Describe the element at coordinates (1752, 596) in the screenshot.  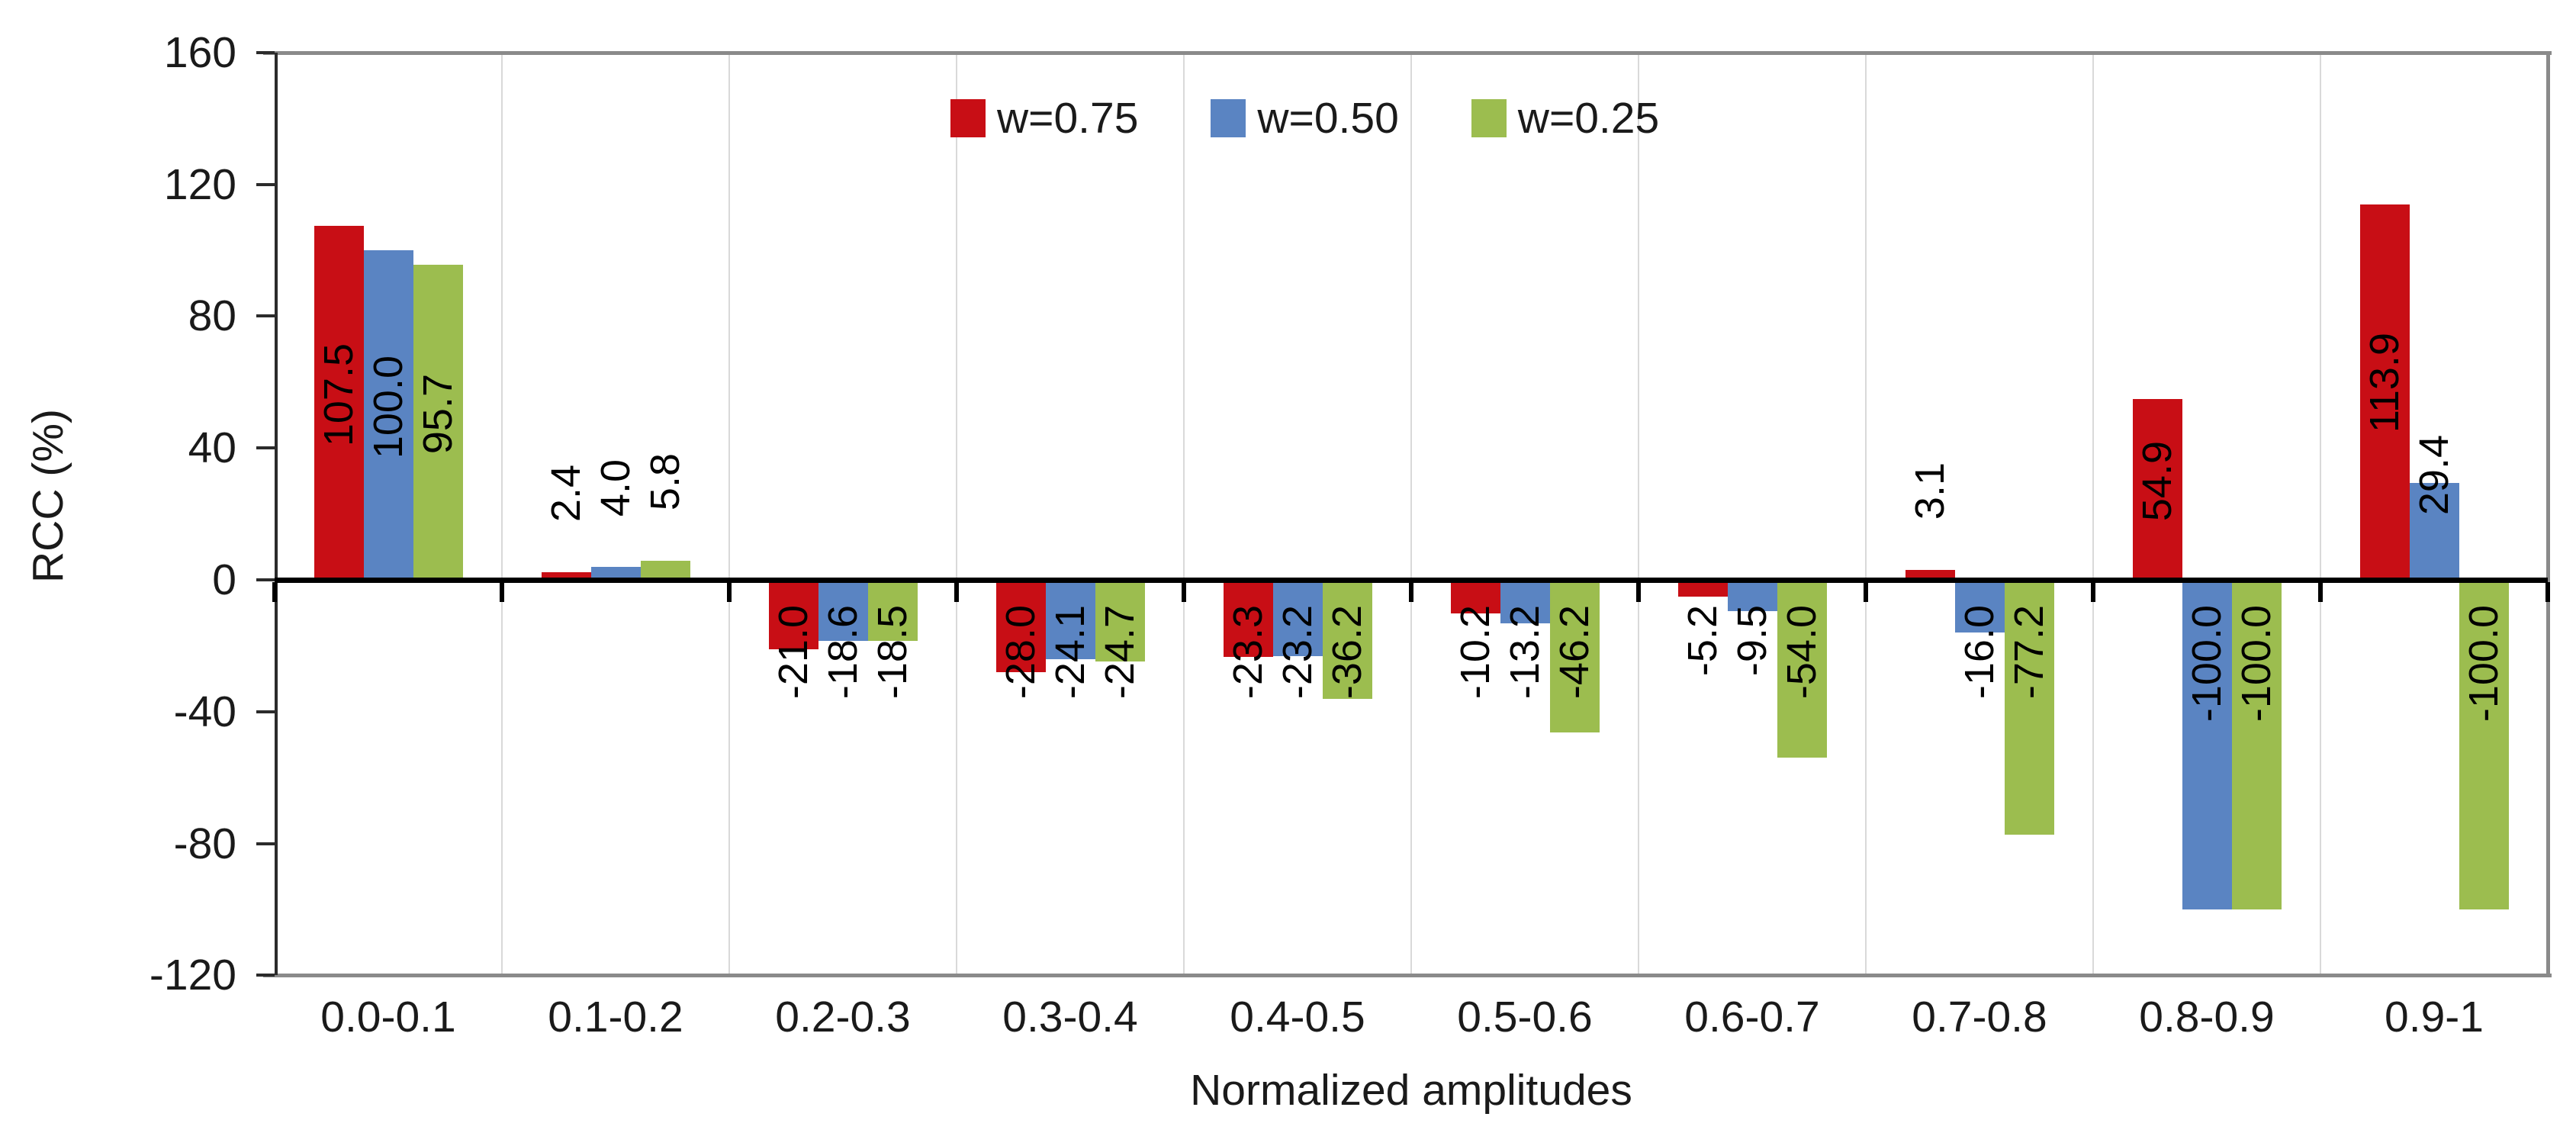
I see `bar-w=0.50-0.6-0.7` at that location.